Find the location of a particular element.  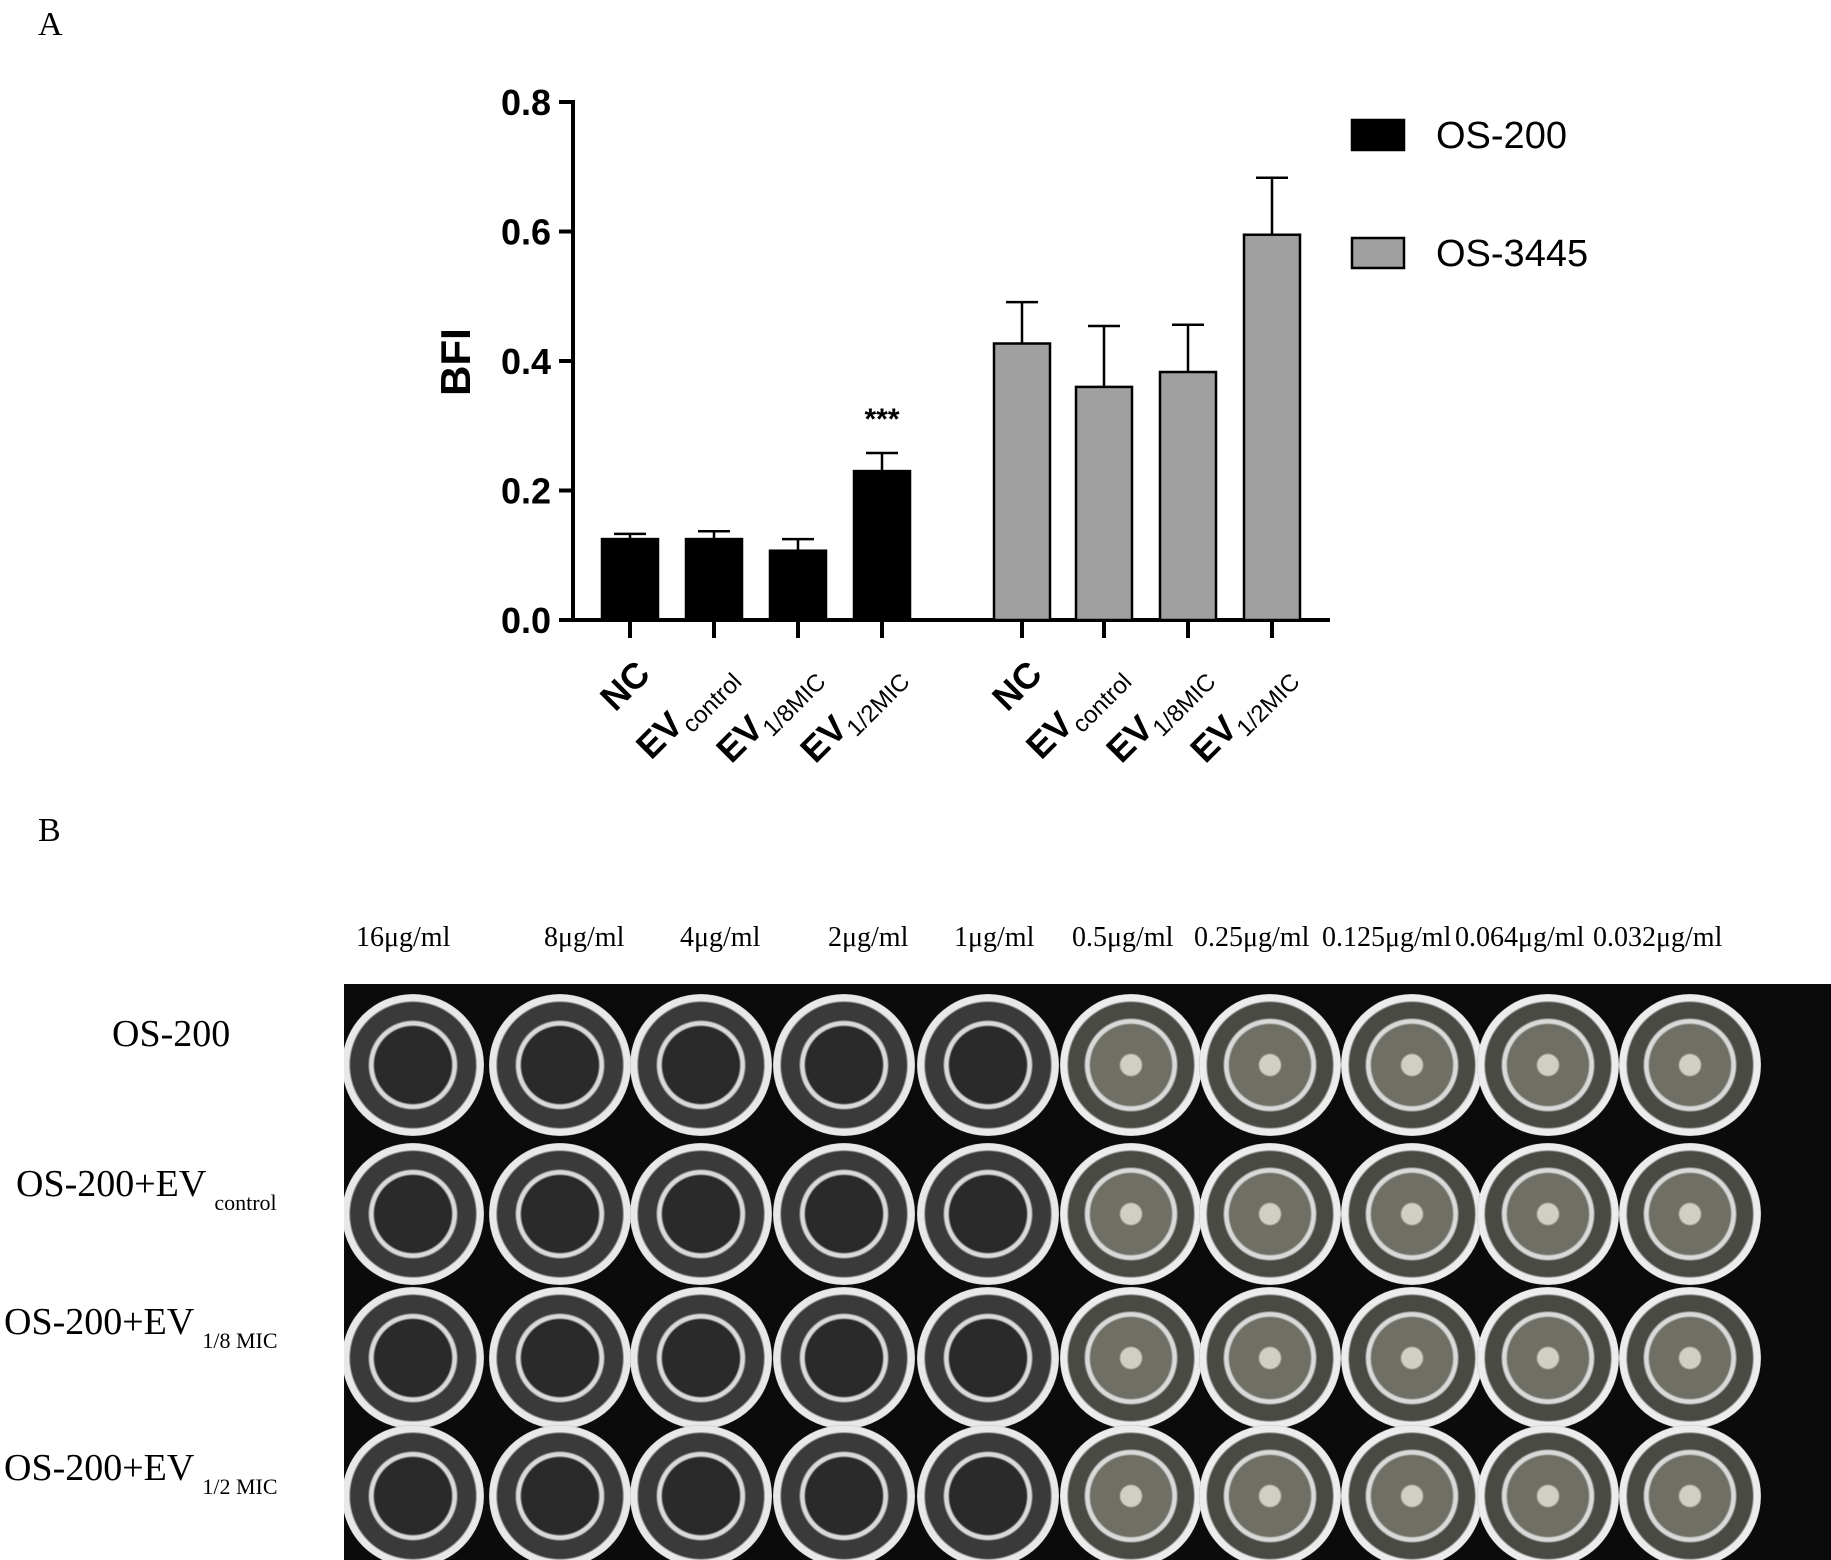

concentration-label: 0.25μg/ml is located at coordinates (1252, 937).